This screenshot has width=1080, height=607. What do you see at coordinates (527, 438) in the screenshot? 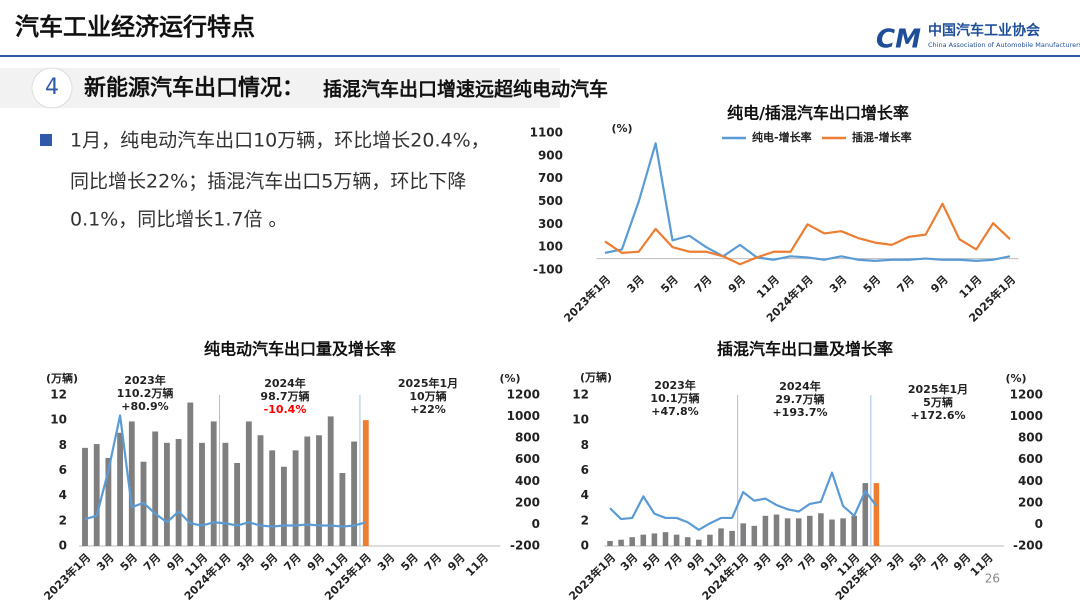
I see `y2-tick-label: 800` at bounding box center [527, 438].